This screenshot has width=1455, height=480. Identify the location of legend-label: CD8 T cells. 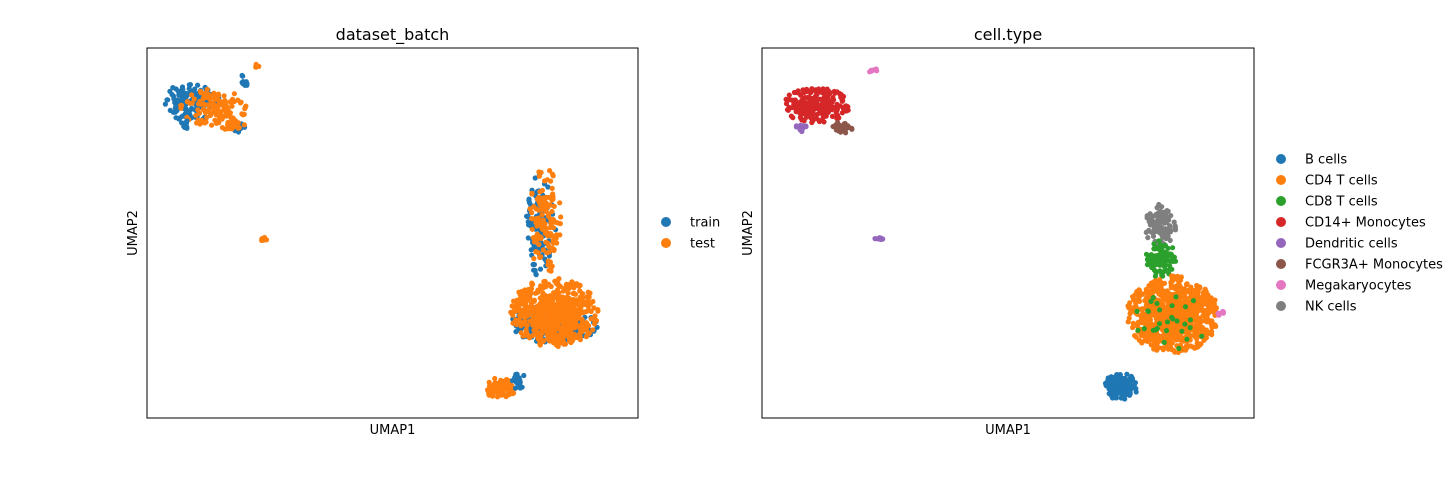
(1341, 202).